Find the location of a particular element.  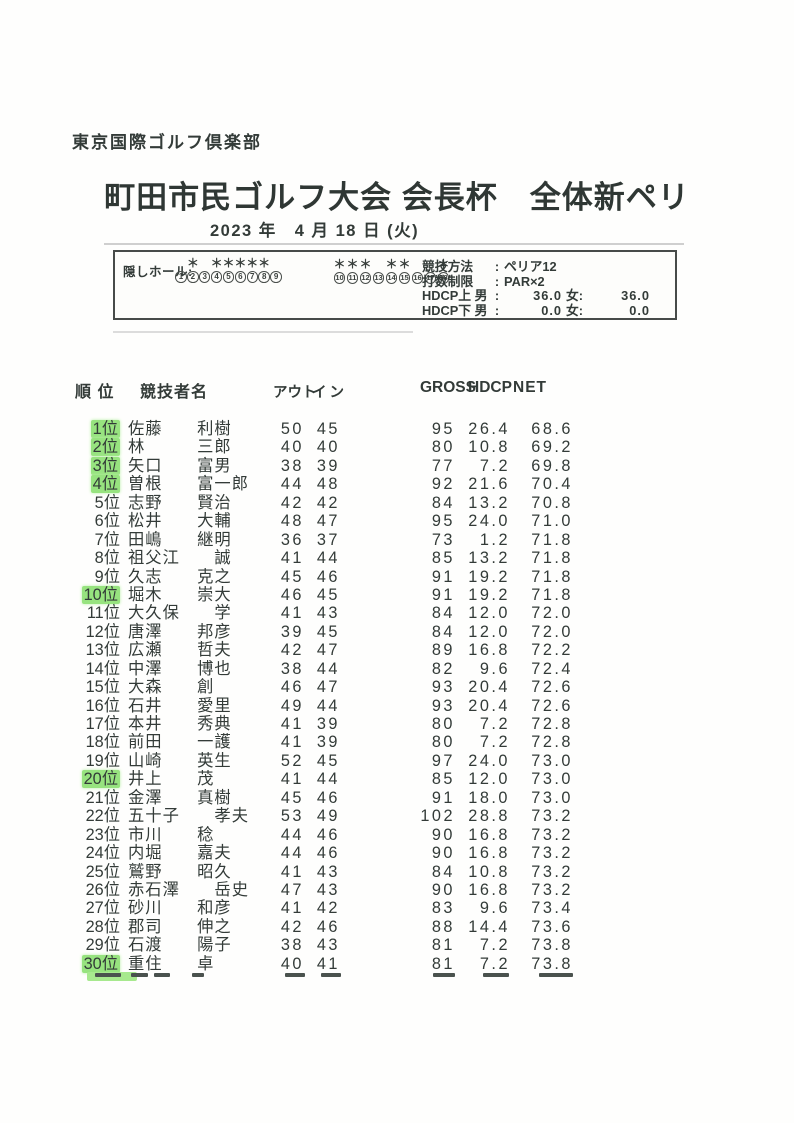

rank-cell: 29位 is located at coordinates (97, 945).